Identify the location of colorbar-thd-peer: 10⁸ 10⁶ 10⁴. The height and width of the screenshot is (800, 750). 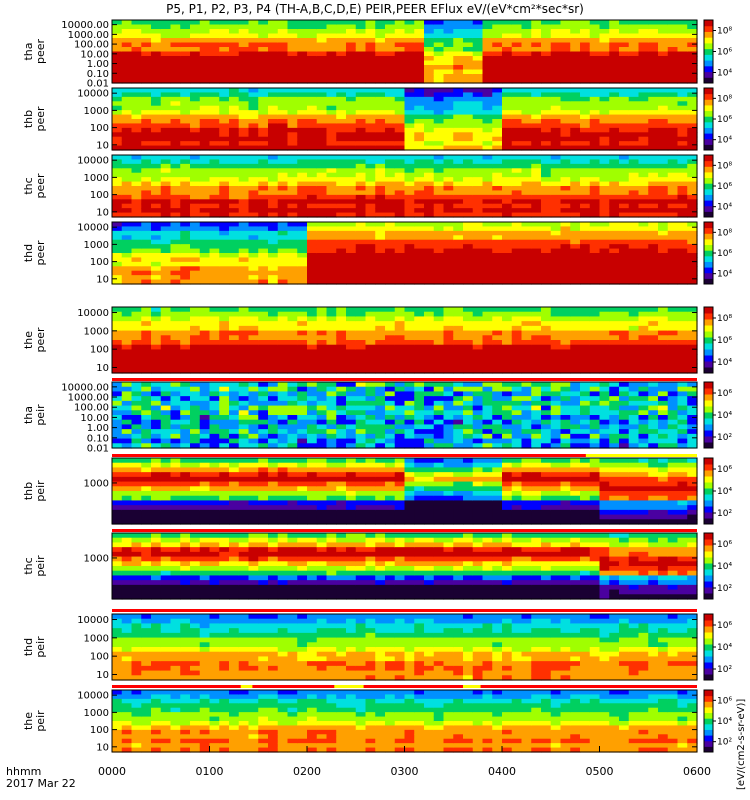
(717, 253).